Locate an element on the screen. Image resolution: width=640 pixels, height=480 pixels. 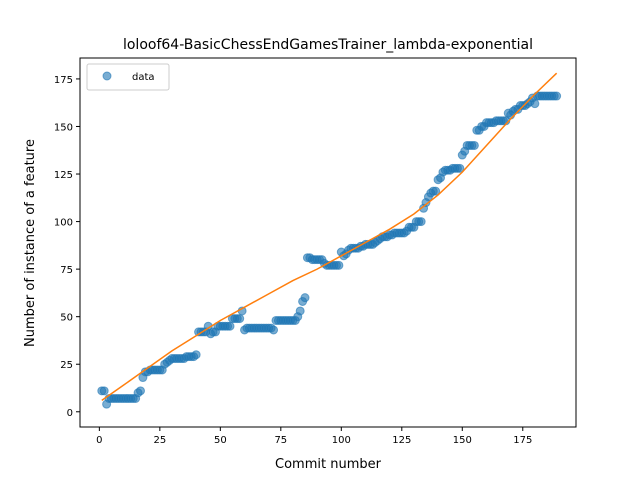
x-tick-label: 0 is located at coordinates (99, 440).